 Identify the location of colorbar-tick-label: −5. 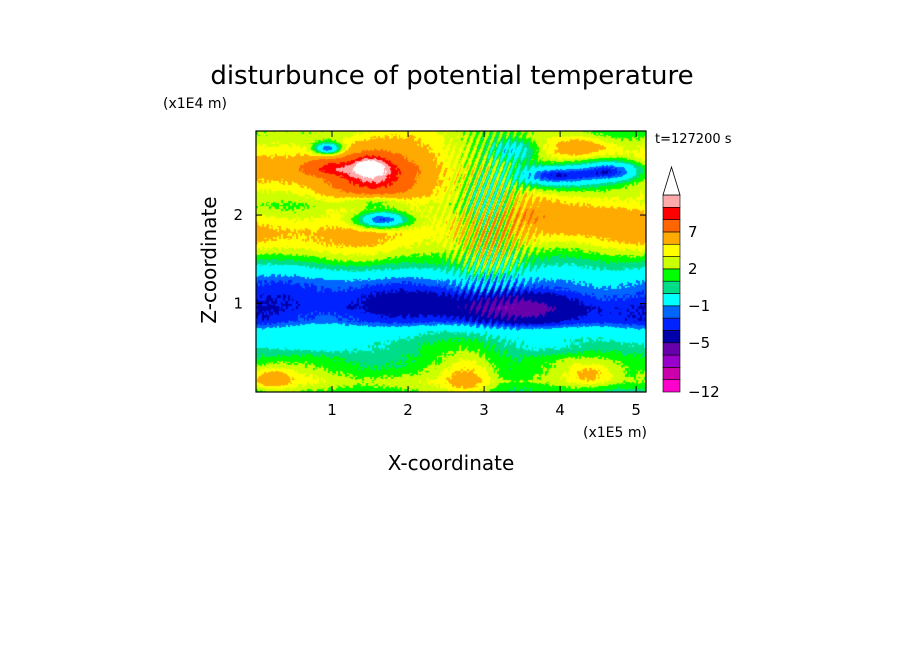
(699, 343).